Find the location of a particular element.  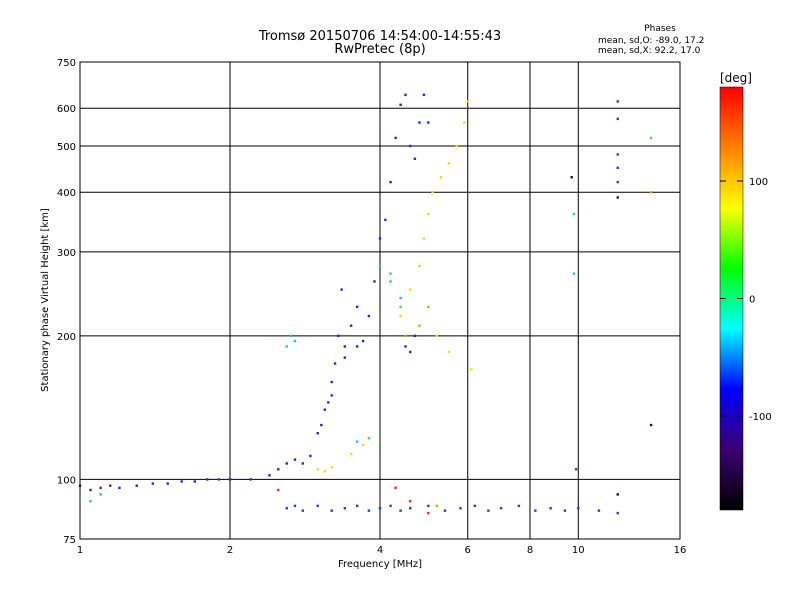

y-axis-label: Stationary phase Virtual Height [km] is located at coordinates (45, 300).